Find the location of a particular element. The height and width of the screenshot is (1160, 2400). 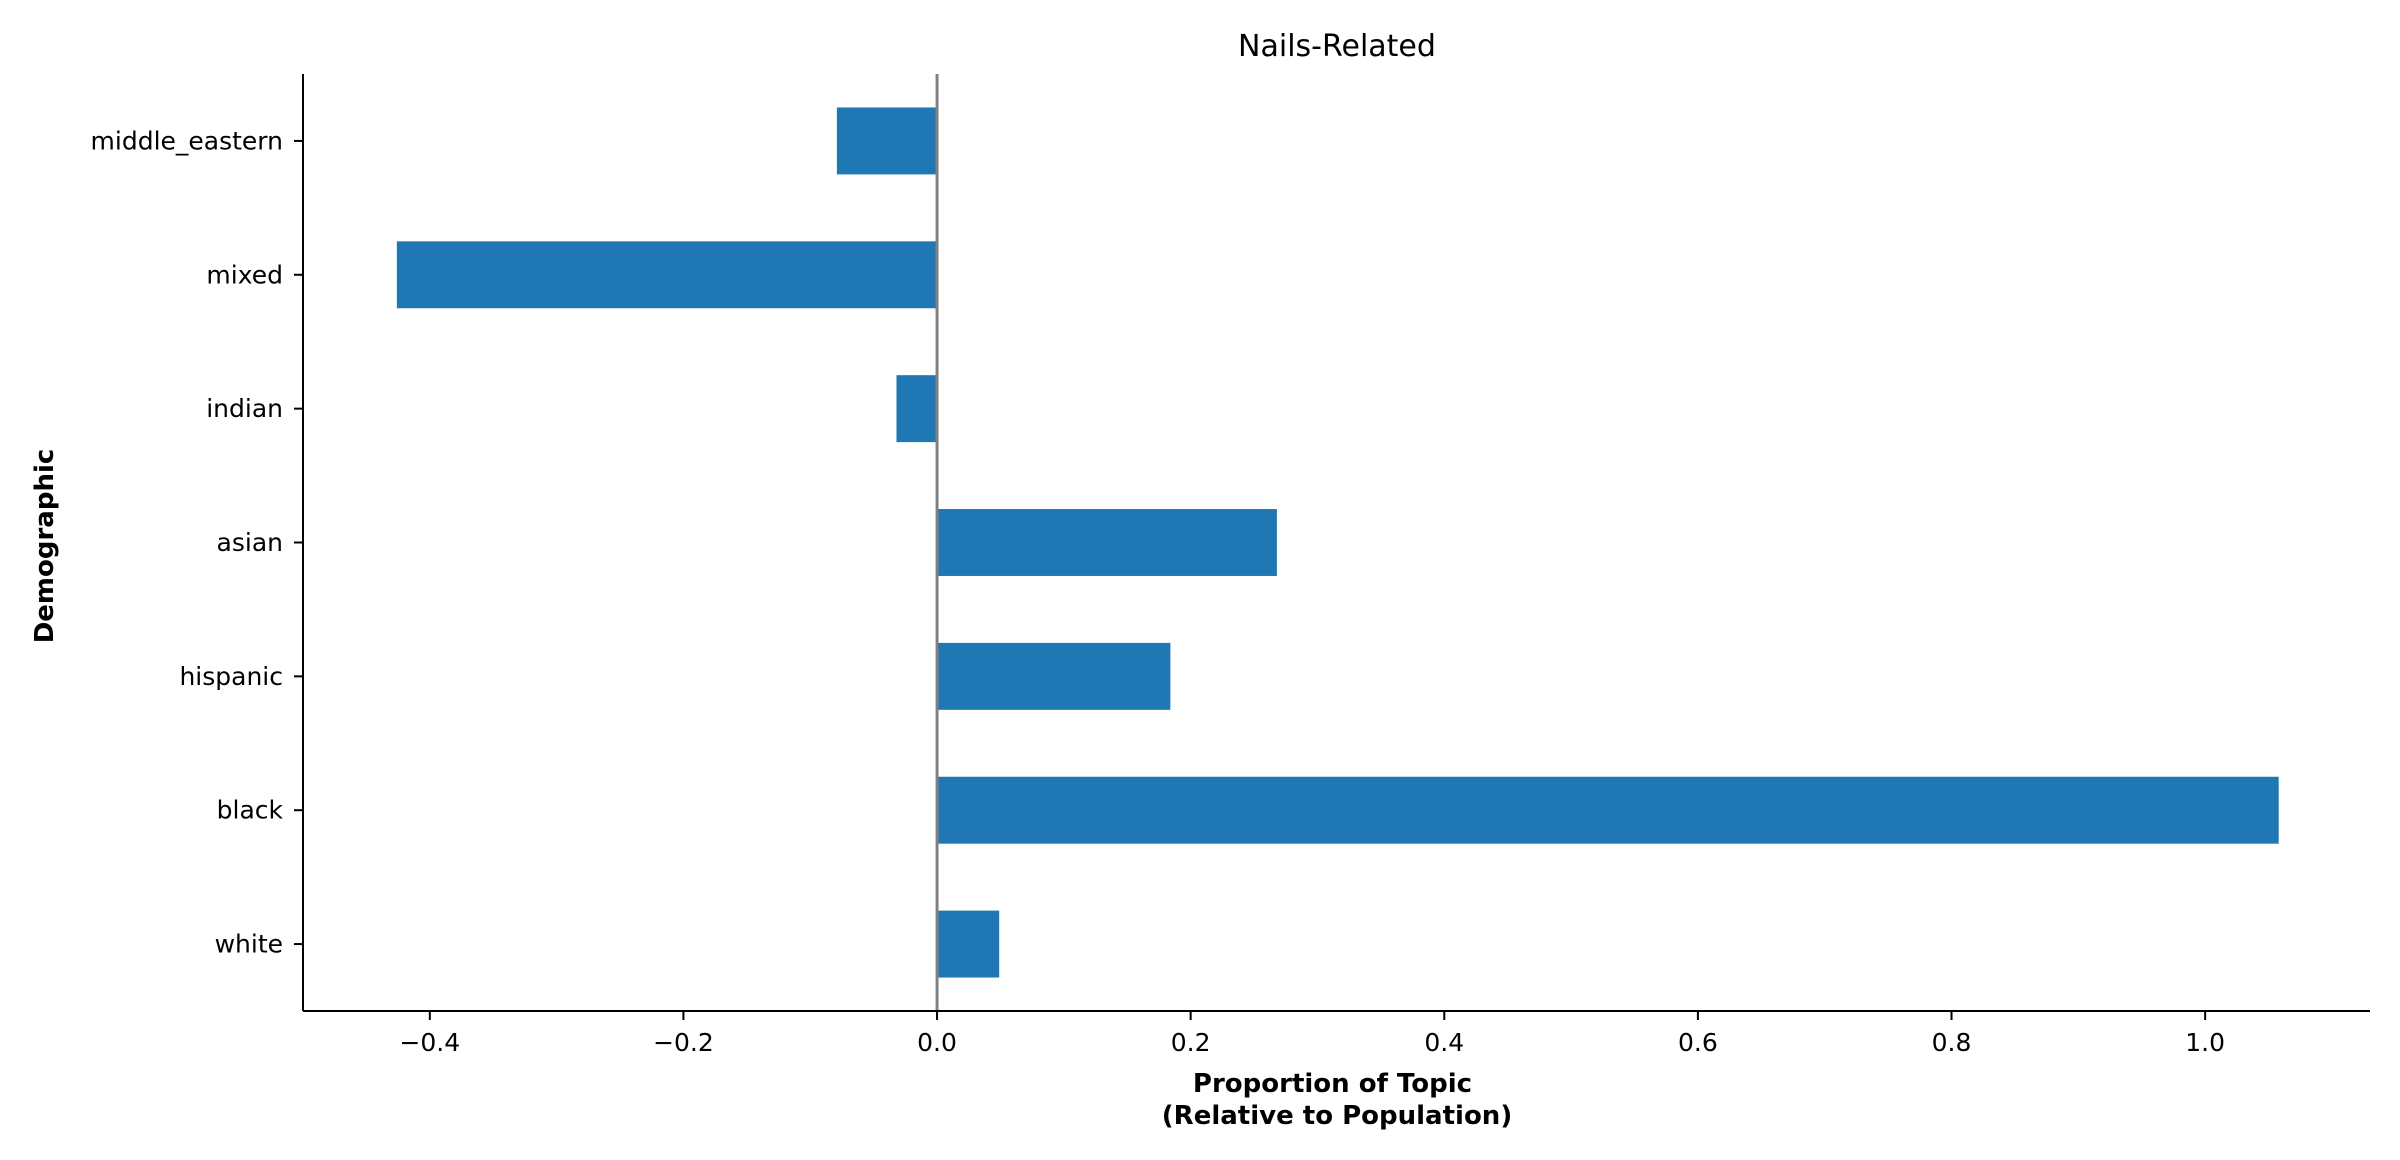

bar-hispanic is located at coordinates (1054, 676).